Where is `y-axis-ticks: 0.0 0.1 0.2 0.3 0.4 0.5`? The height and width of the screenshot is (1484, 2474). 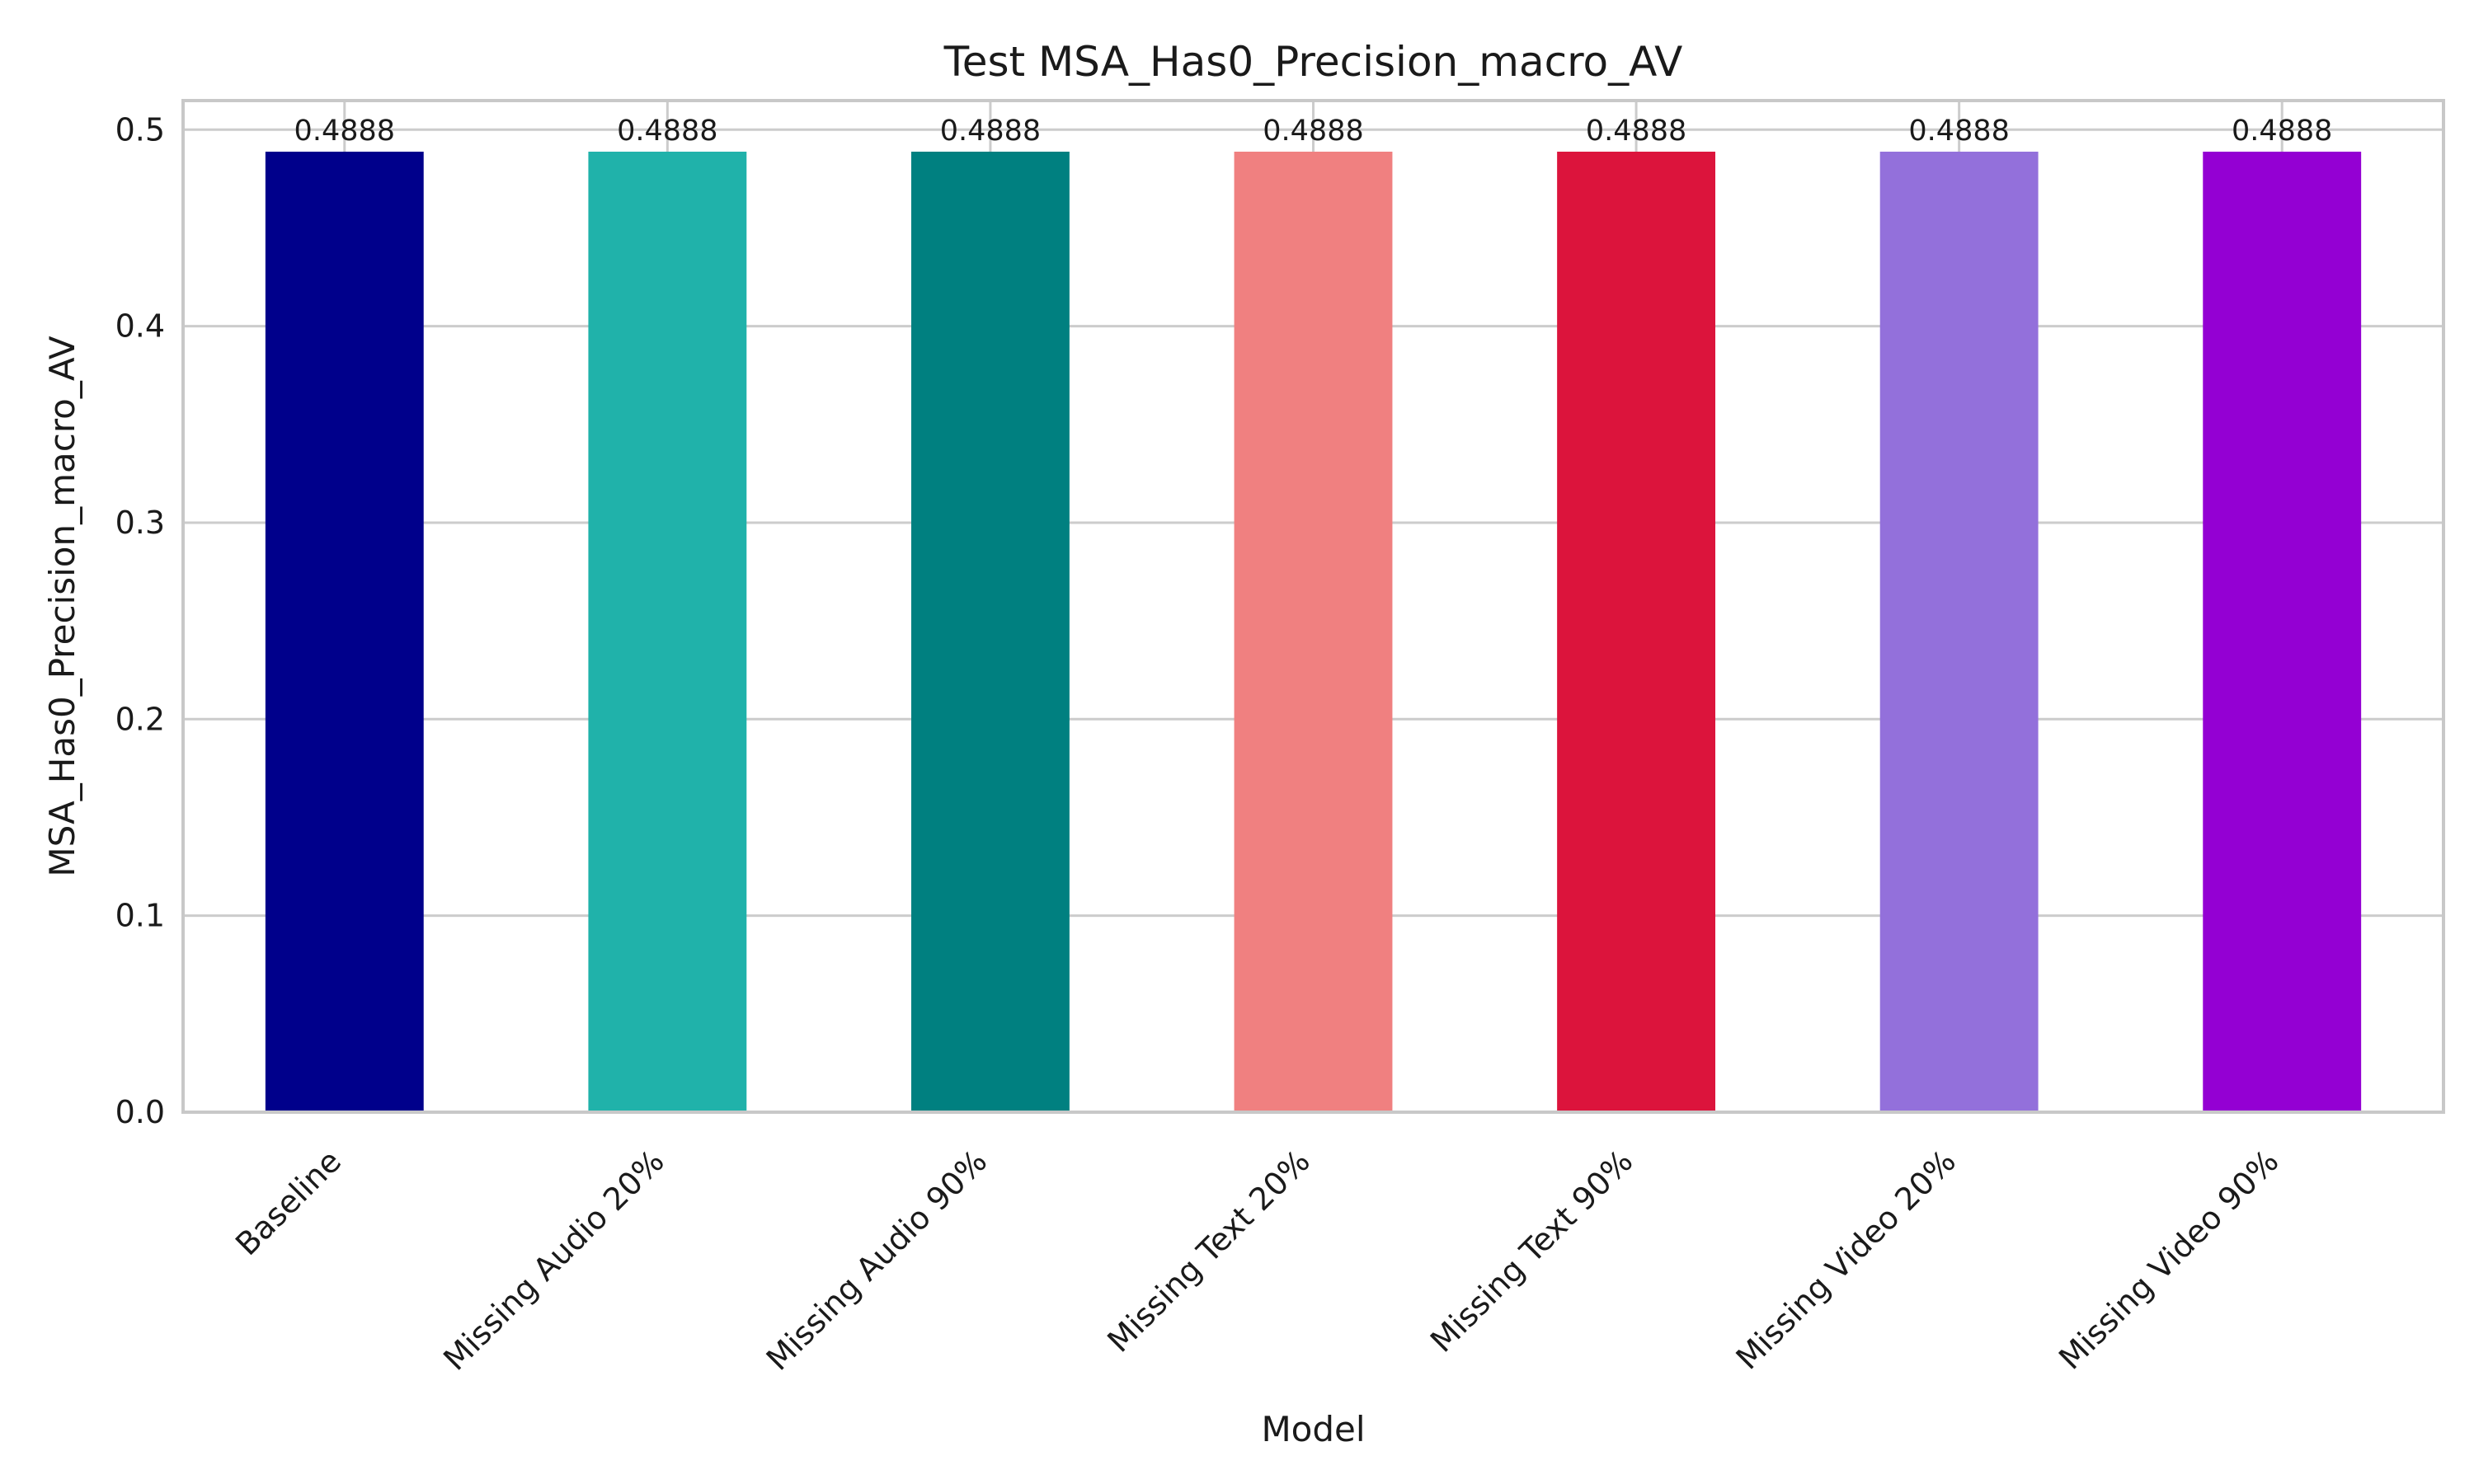 y-axis-ticks: 0.0 0.1 0.2 0.3 0.4 0.5 is located at coordinates (140, 620).